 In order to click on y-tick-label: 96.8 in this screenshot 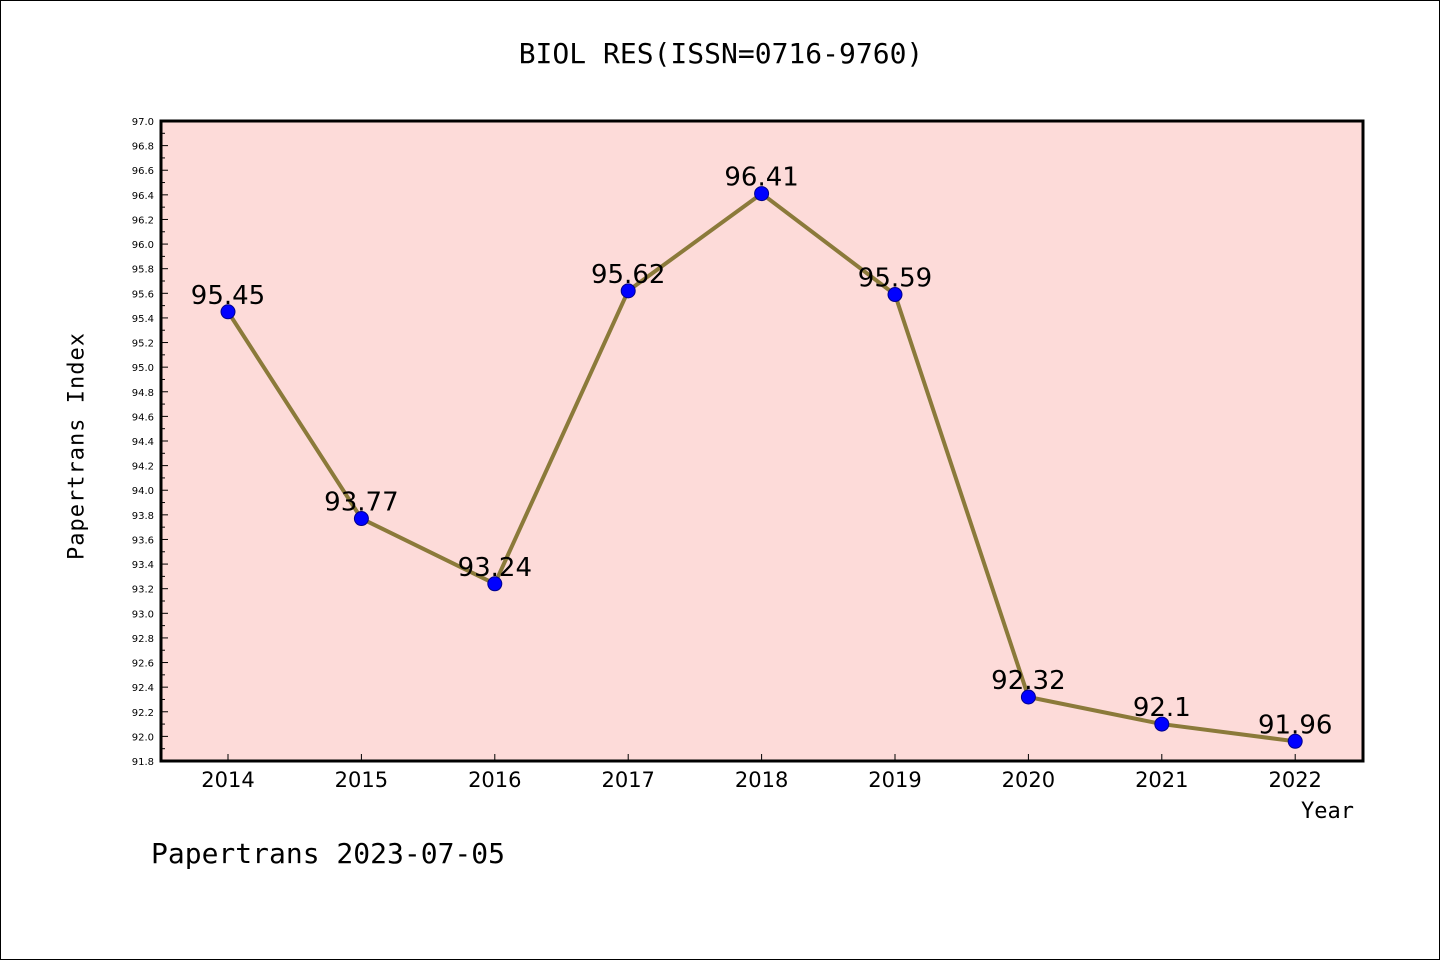, I will do `click(143, 147)`.